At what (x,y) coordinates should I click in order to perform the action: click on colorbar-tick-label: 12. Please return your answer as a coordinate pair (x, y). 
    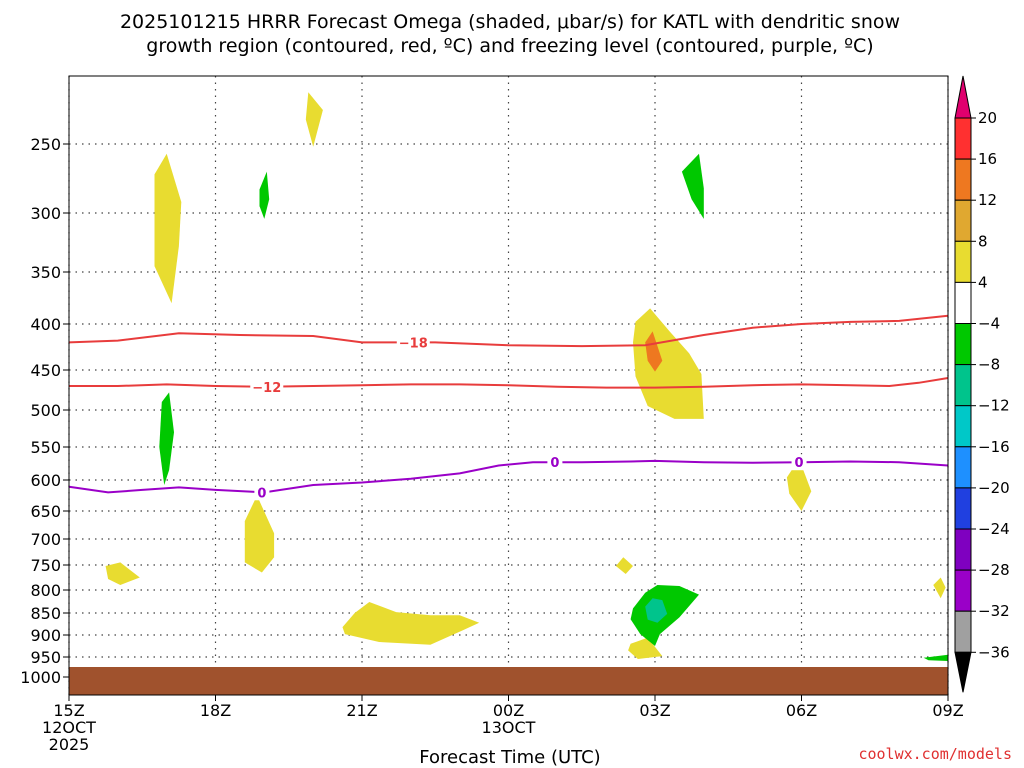
    Looking at the image, I should click on (987, 200).